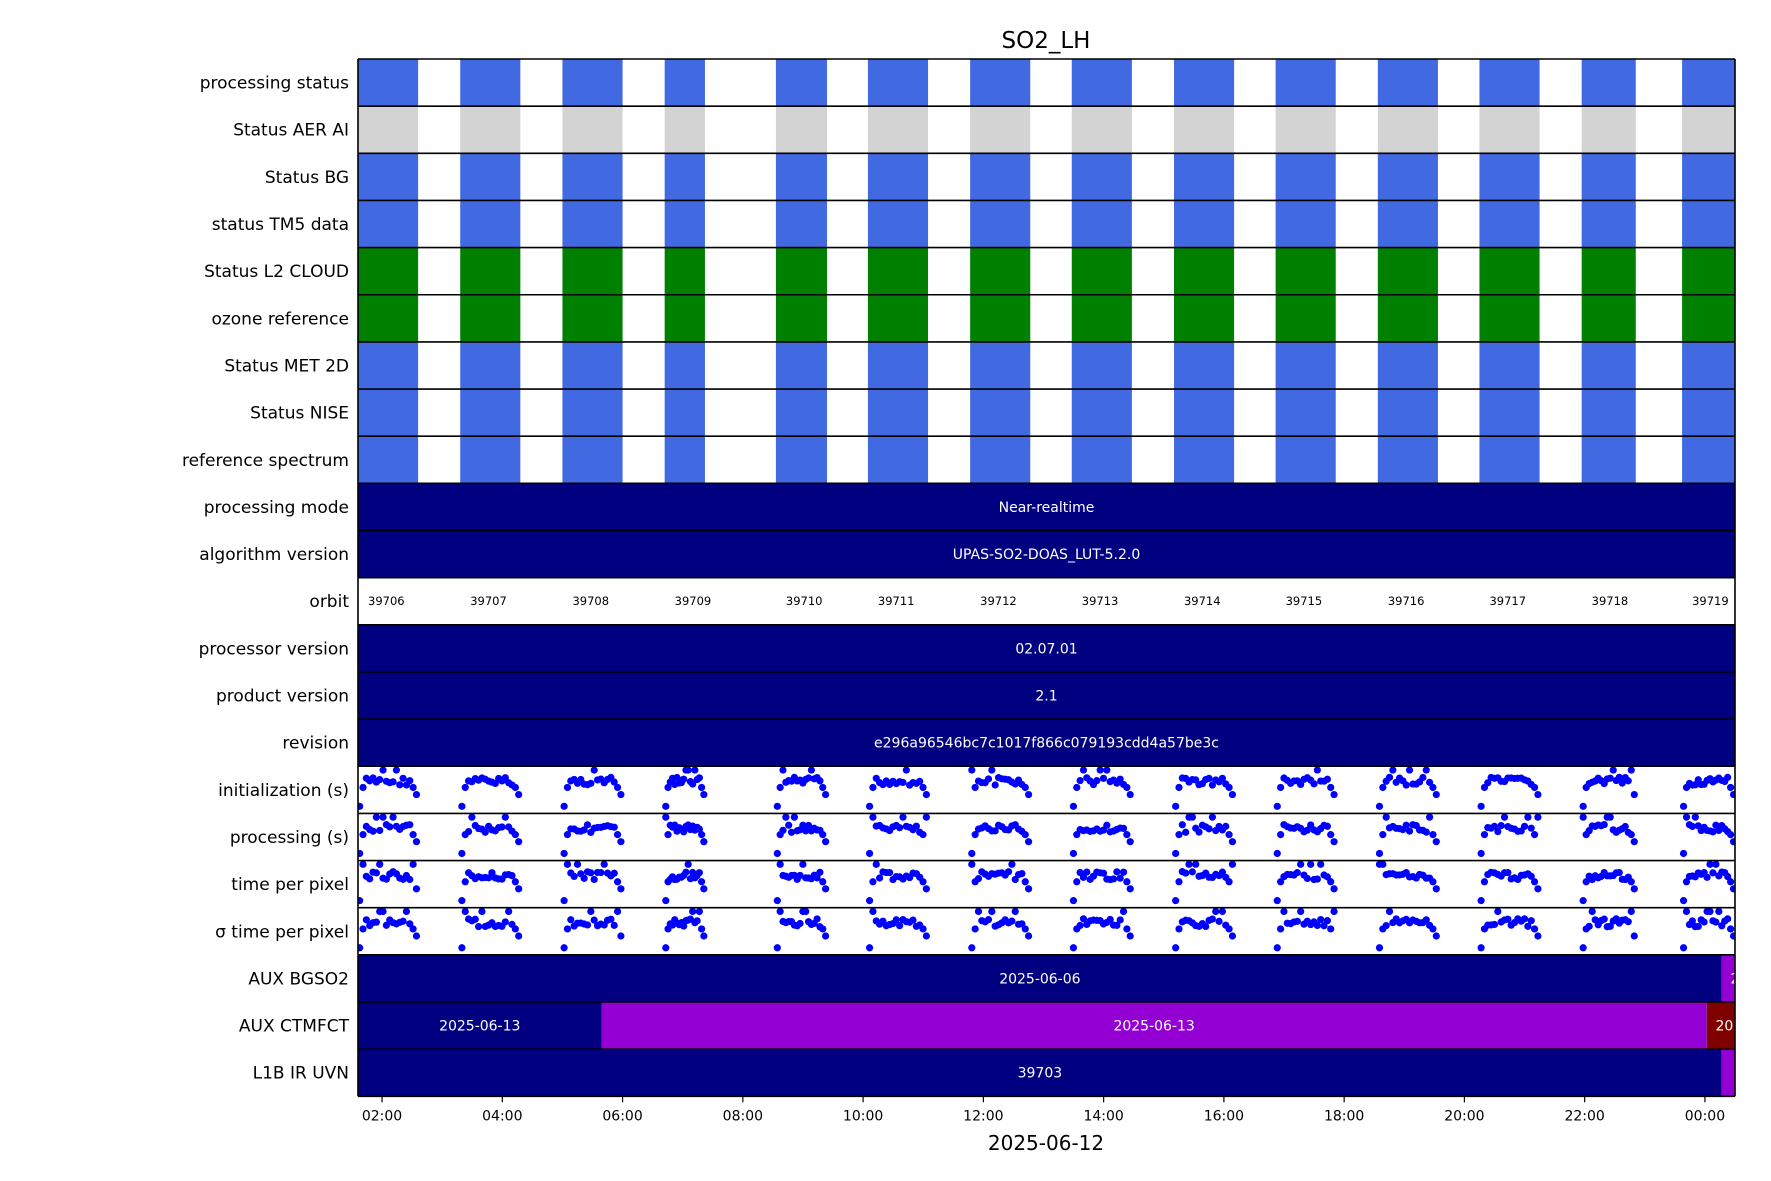 The height and width of the screenshot is (1181, 1771). I want to click on x-tick-label: 04:00, so click(502, 1116).